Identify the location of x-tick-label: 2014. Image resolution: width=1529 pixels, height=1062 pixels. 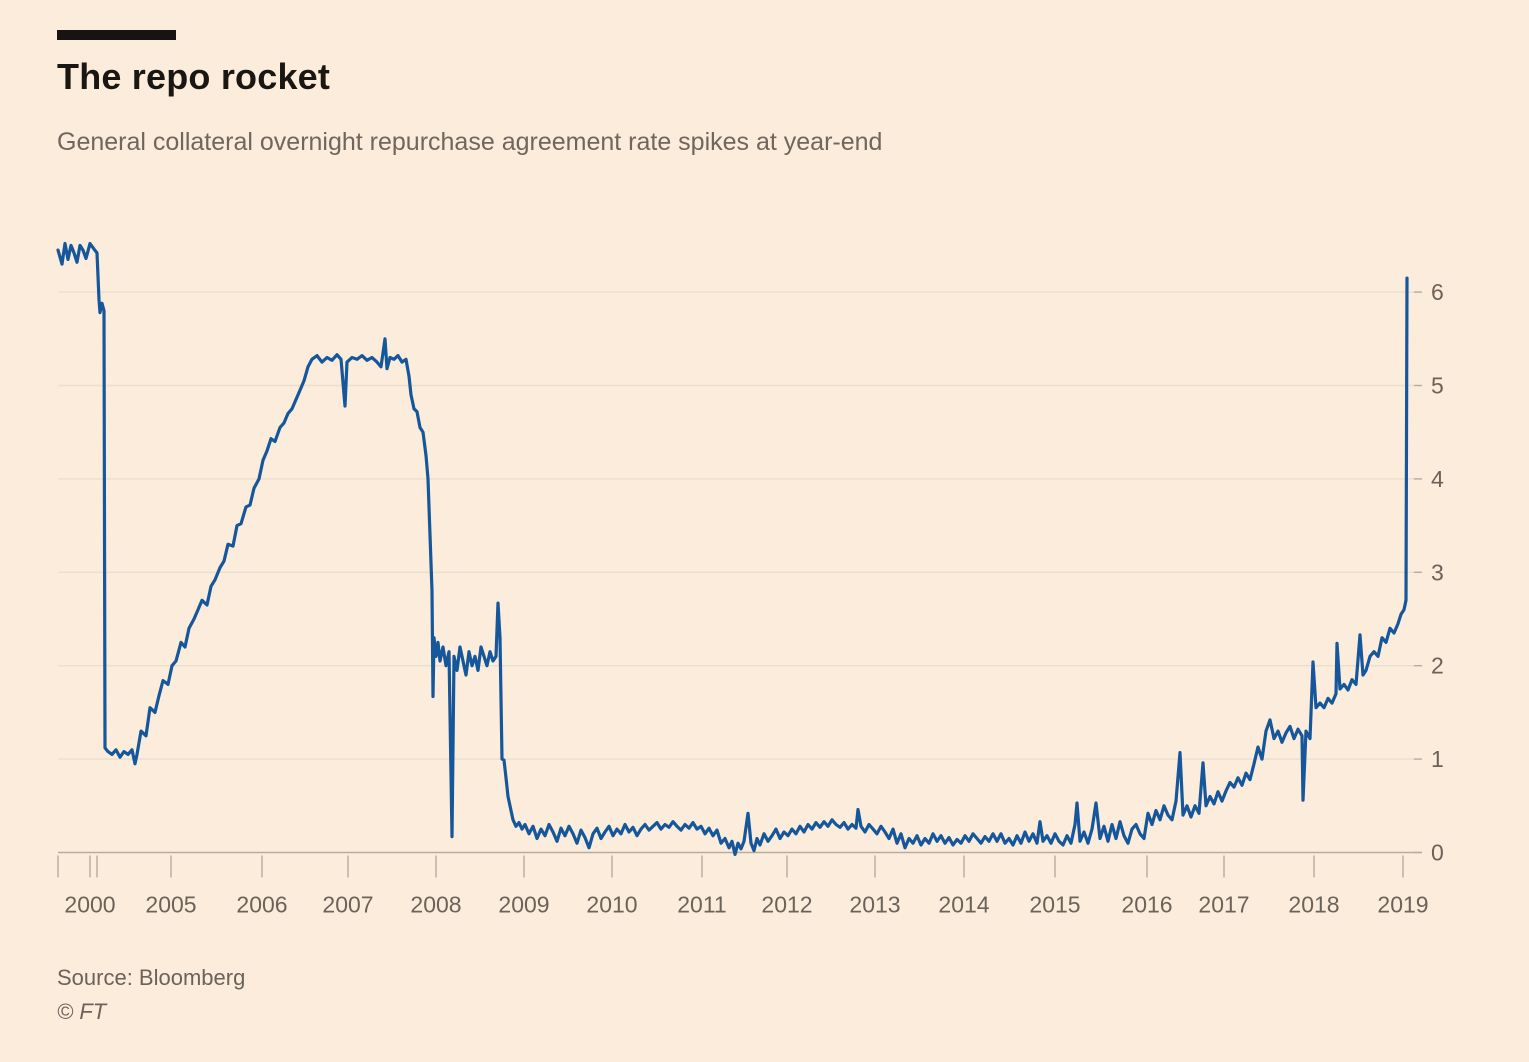
(963, 905).